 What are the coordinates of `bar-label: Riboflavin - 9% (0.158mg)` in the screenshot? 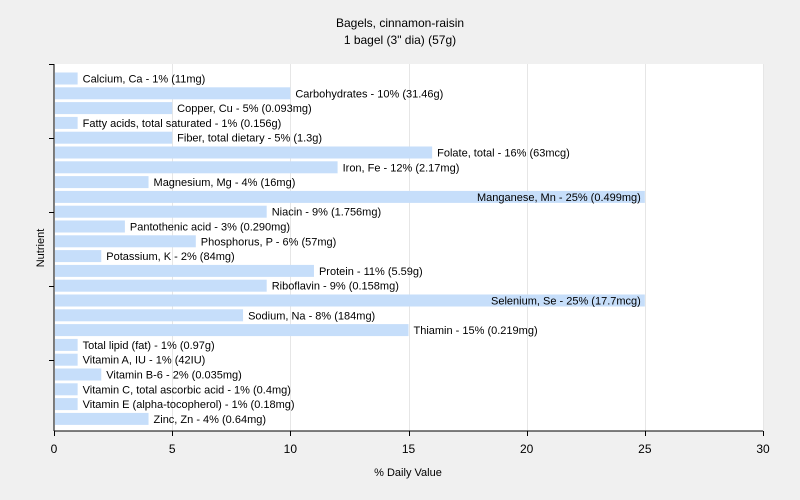 It's located at (335, 287).